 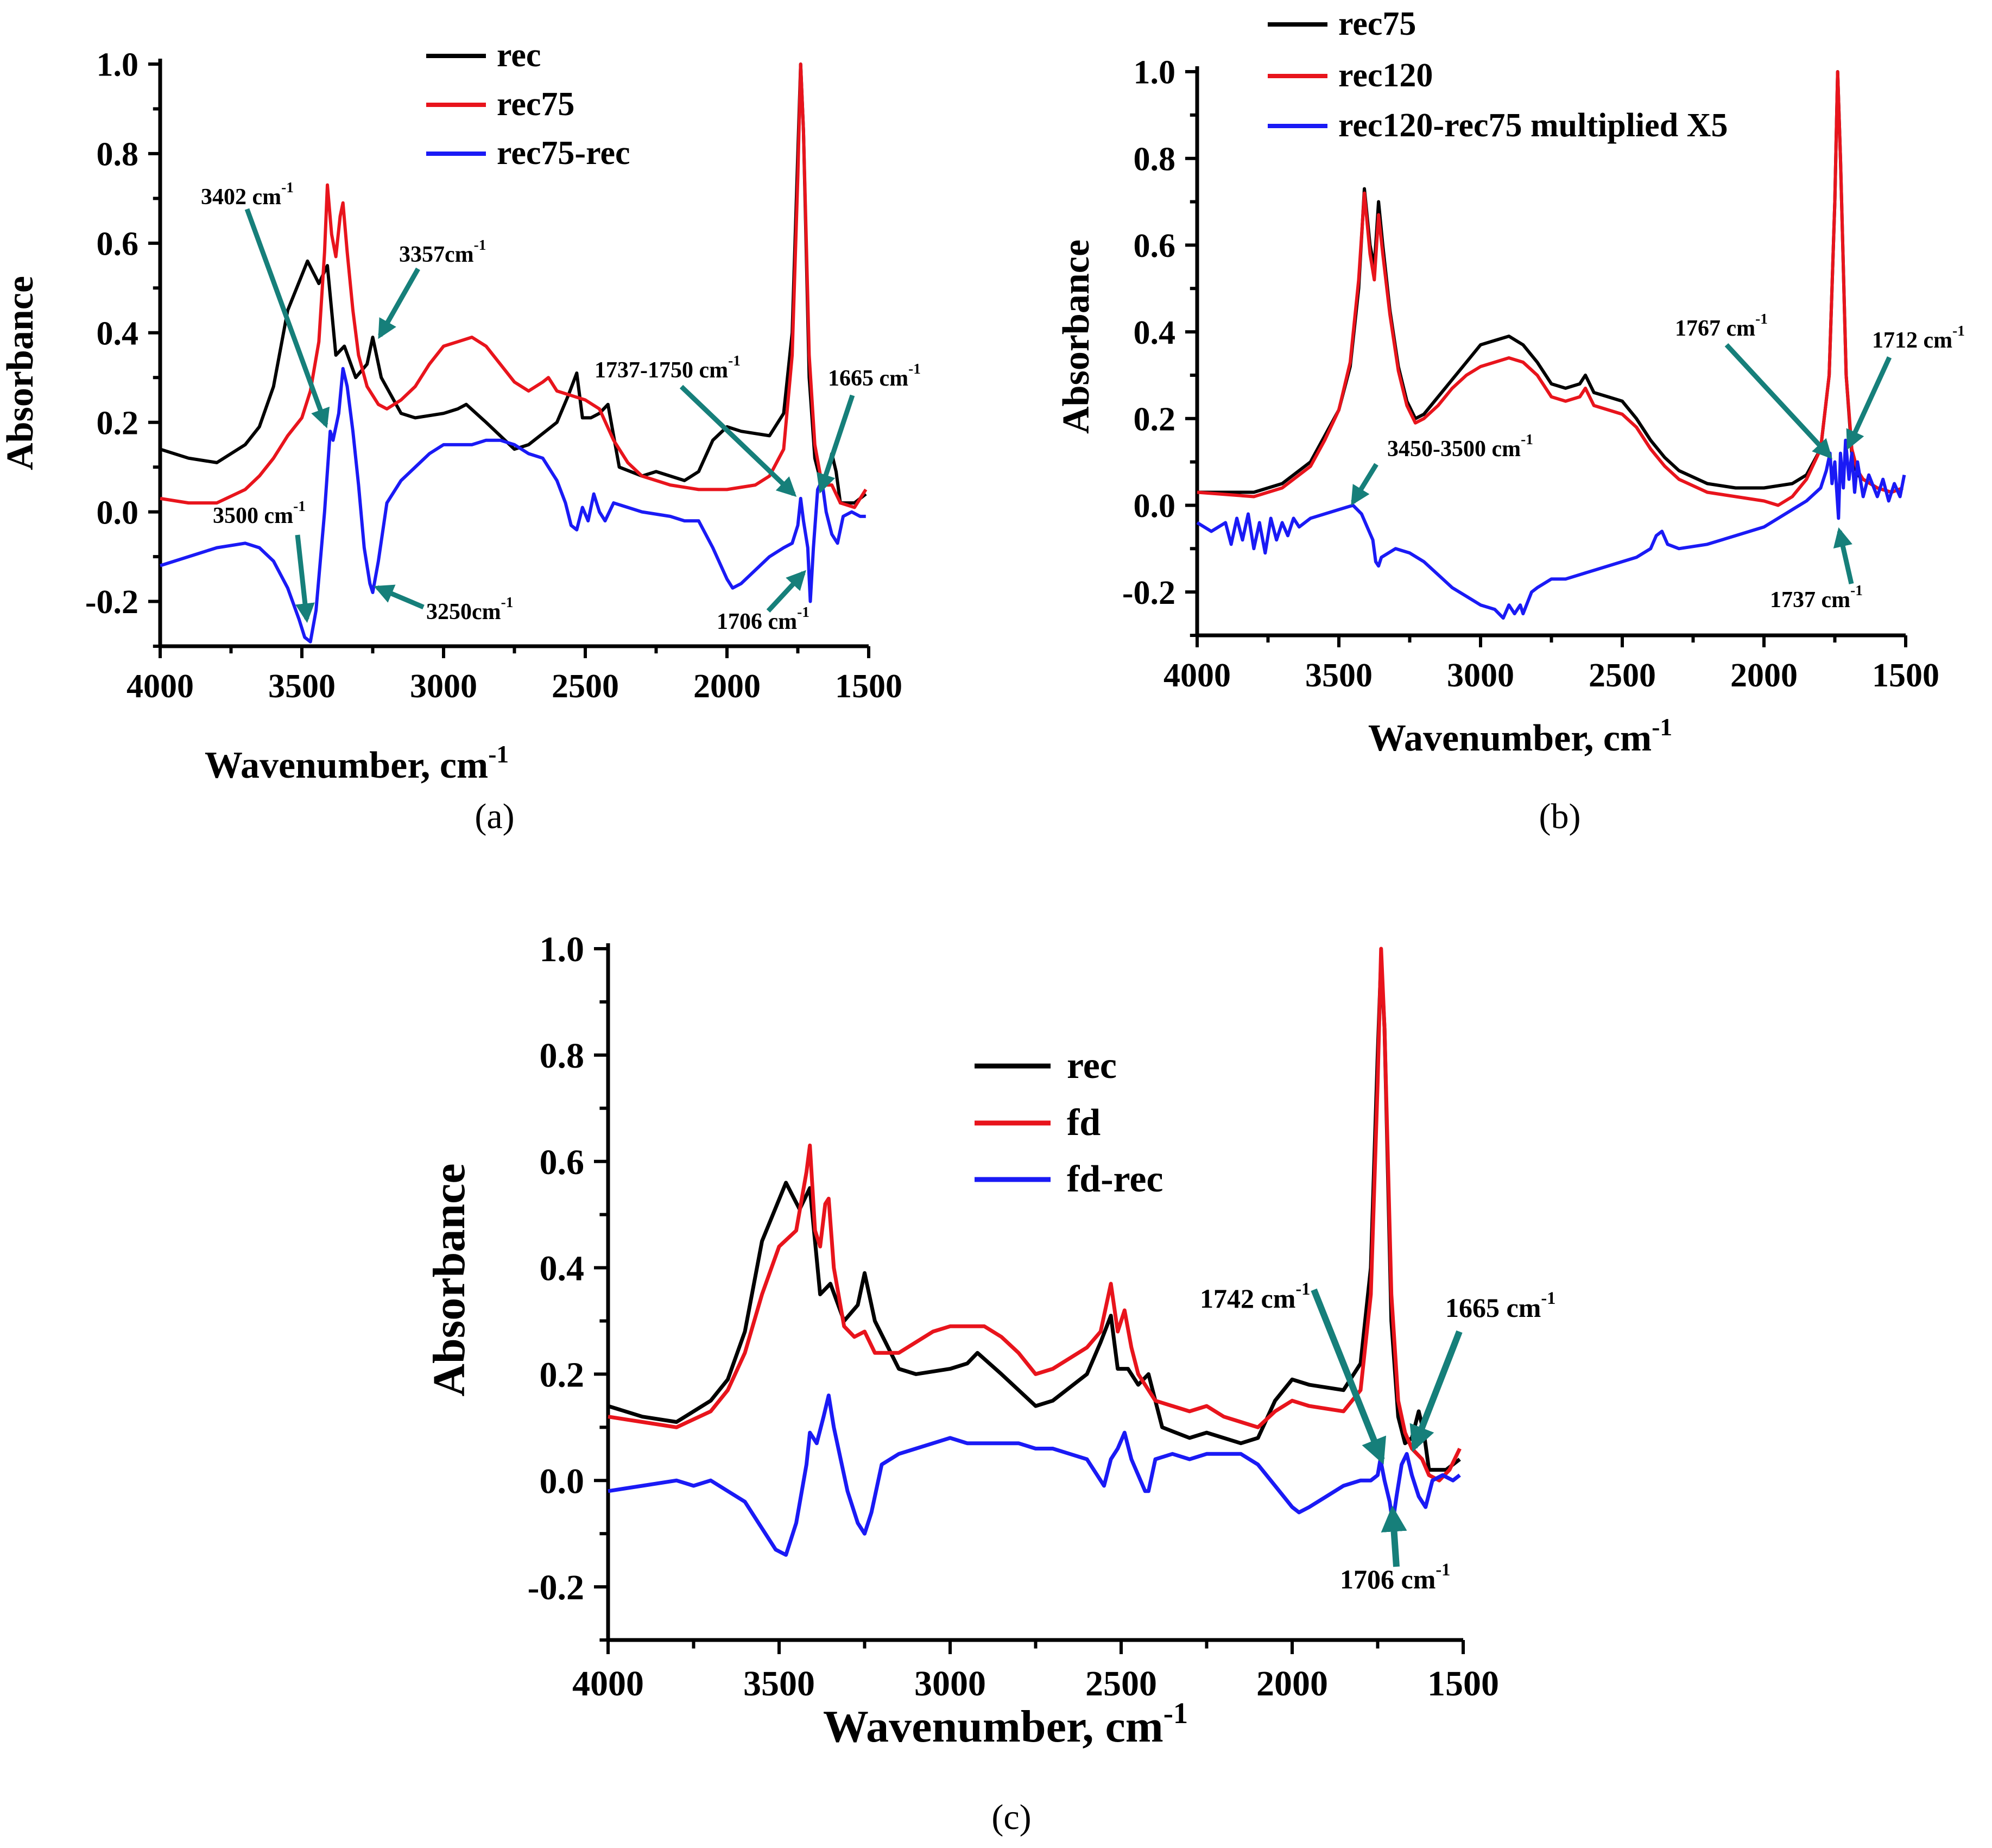 I want to click on annotation-1665-a: 1665 cm-1, so click(x=875, y=376).